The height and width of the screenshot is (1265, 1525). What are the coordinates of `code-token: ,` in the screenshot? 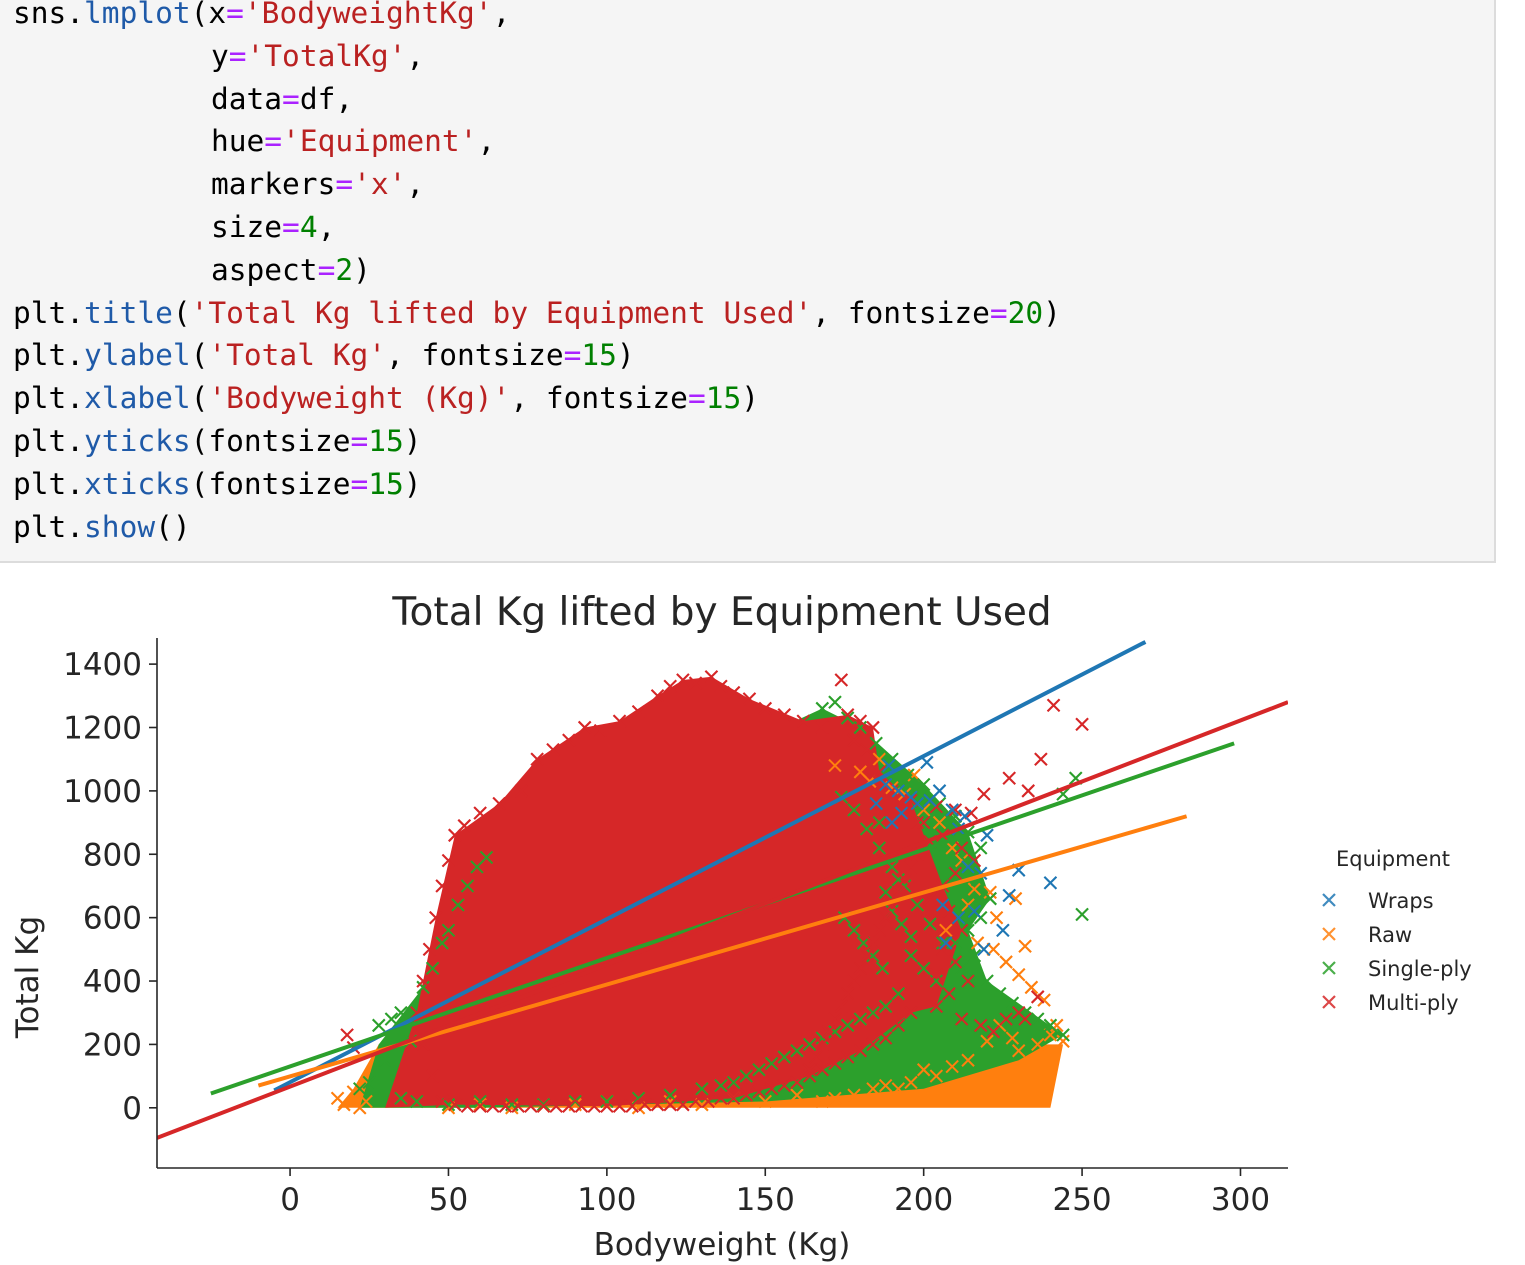 It's located at (415, 184).